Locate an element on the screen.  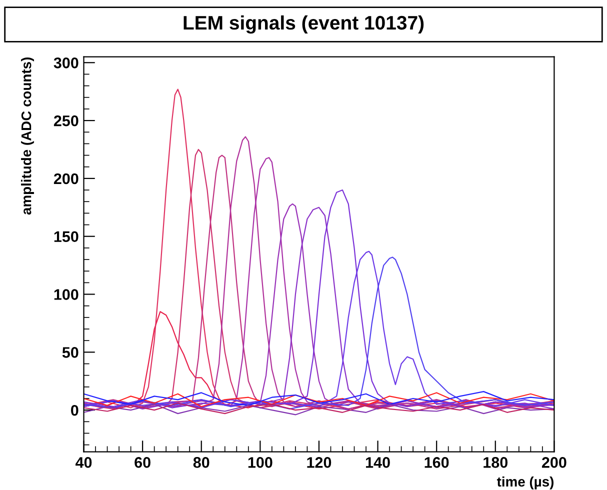
x-tick-label: 120 is located at coordinates (319, 462).